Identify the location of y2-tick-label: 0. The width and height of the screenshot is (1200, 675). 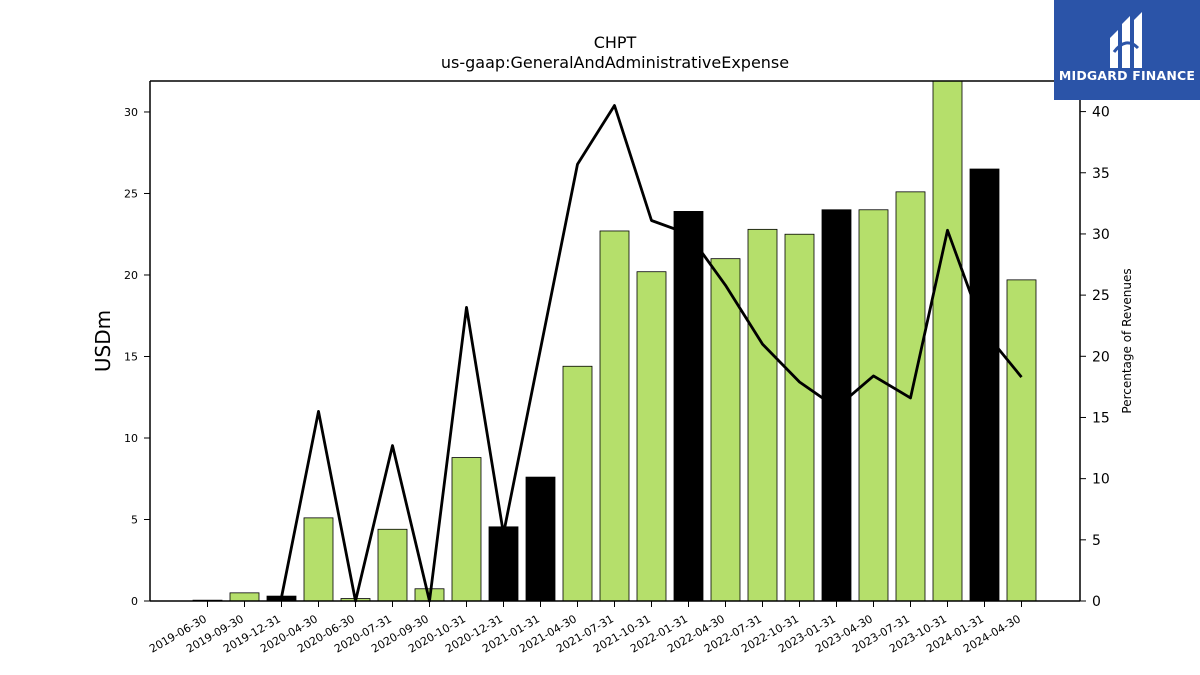
(1096, 602).